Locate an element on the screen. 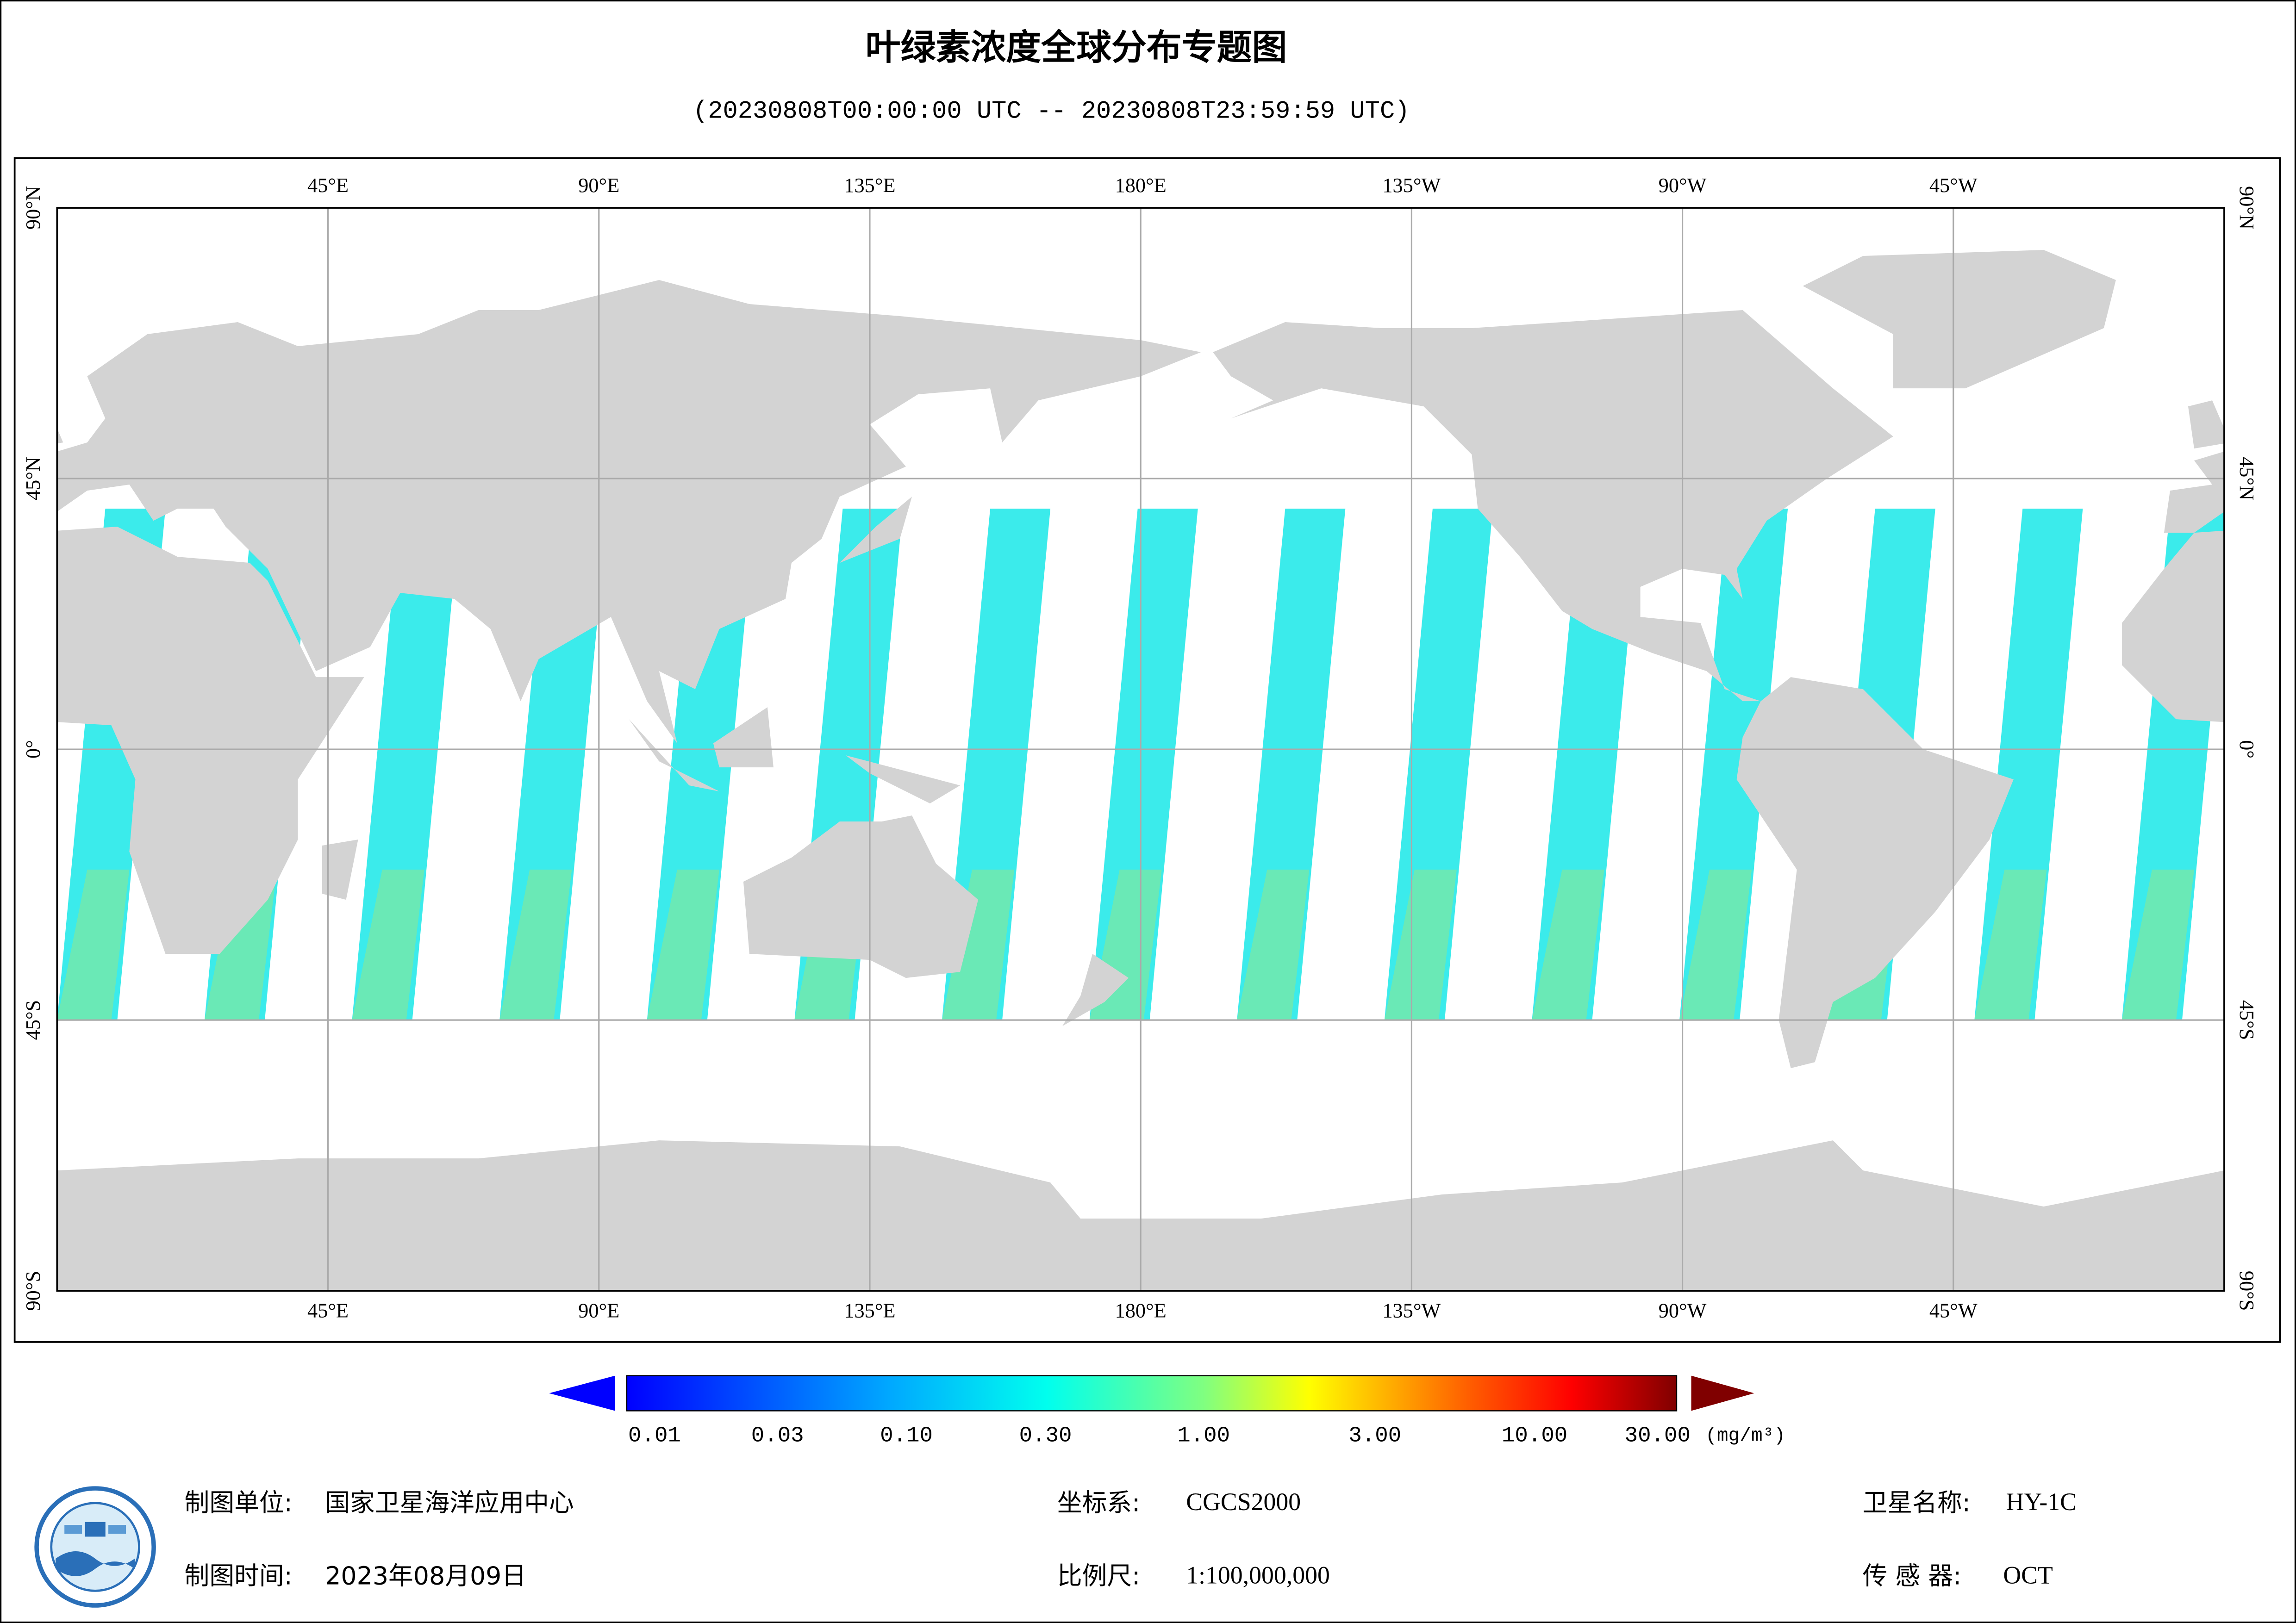 The height and width of the screenshot is (1623, 2296). footer-value: 国家卫星海洋应用中心 is located at coordinates (449, 1502).